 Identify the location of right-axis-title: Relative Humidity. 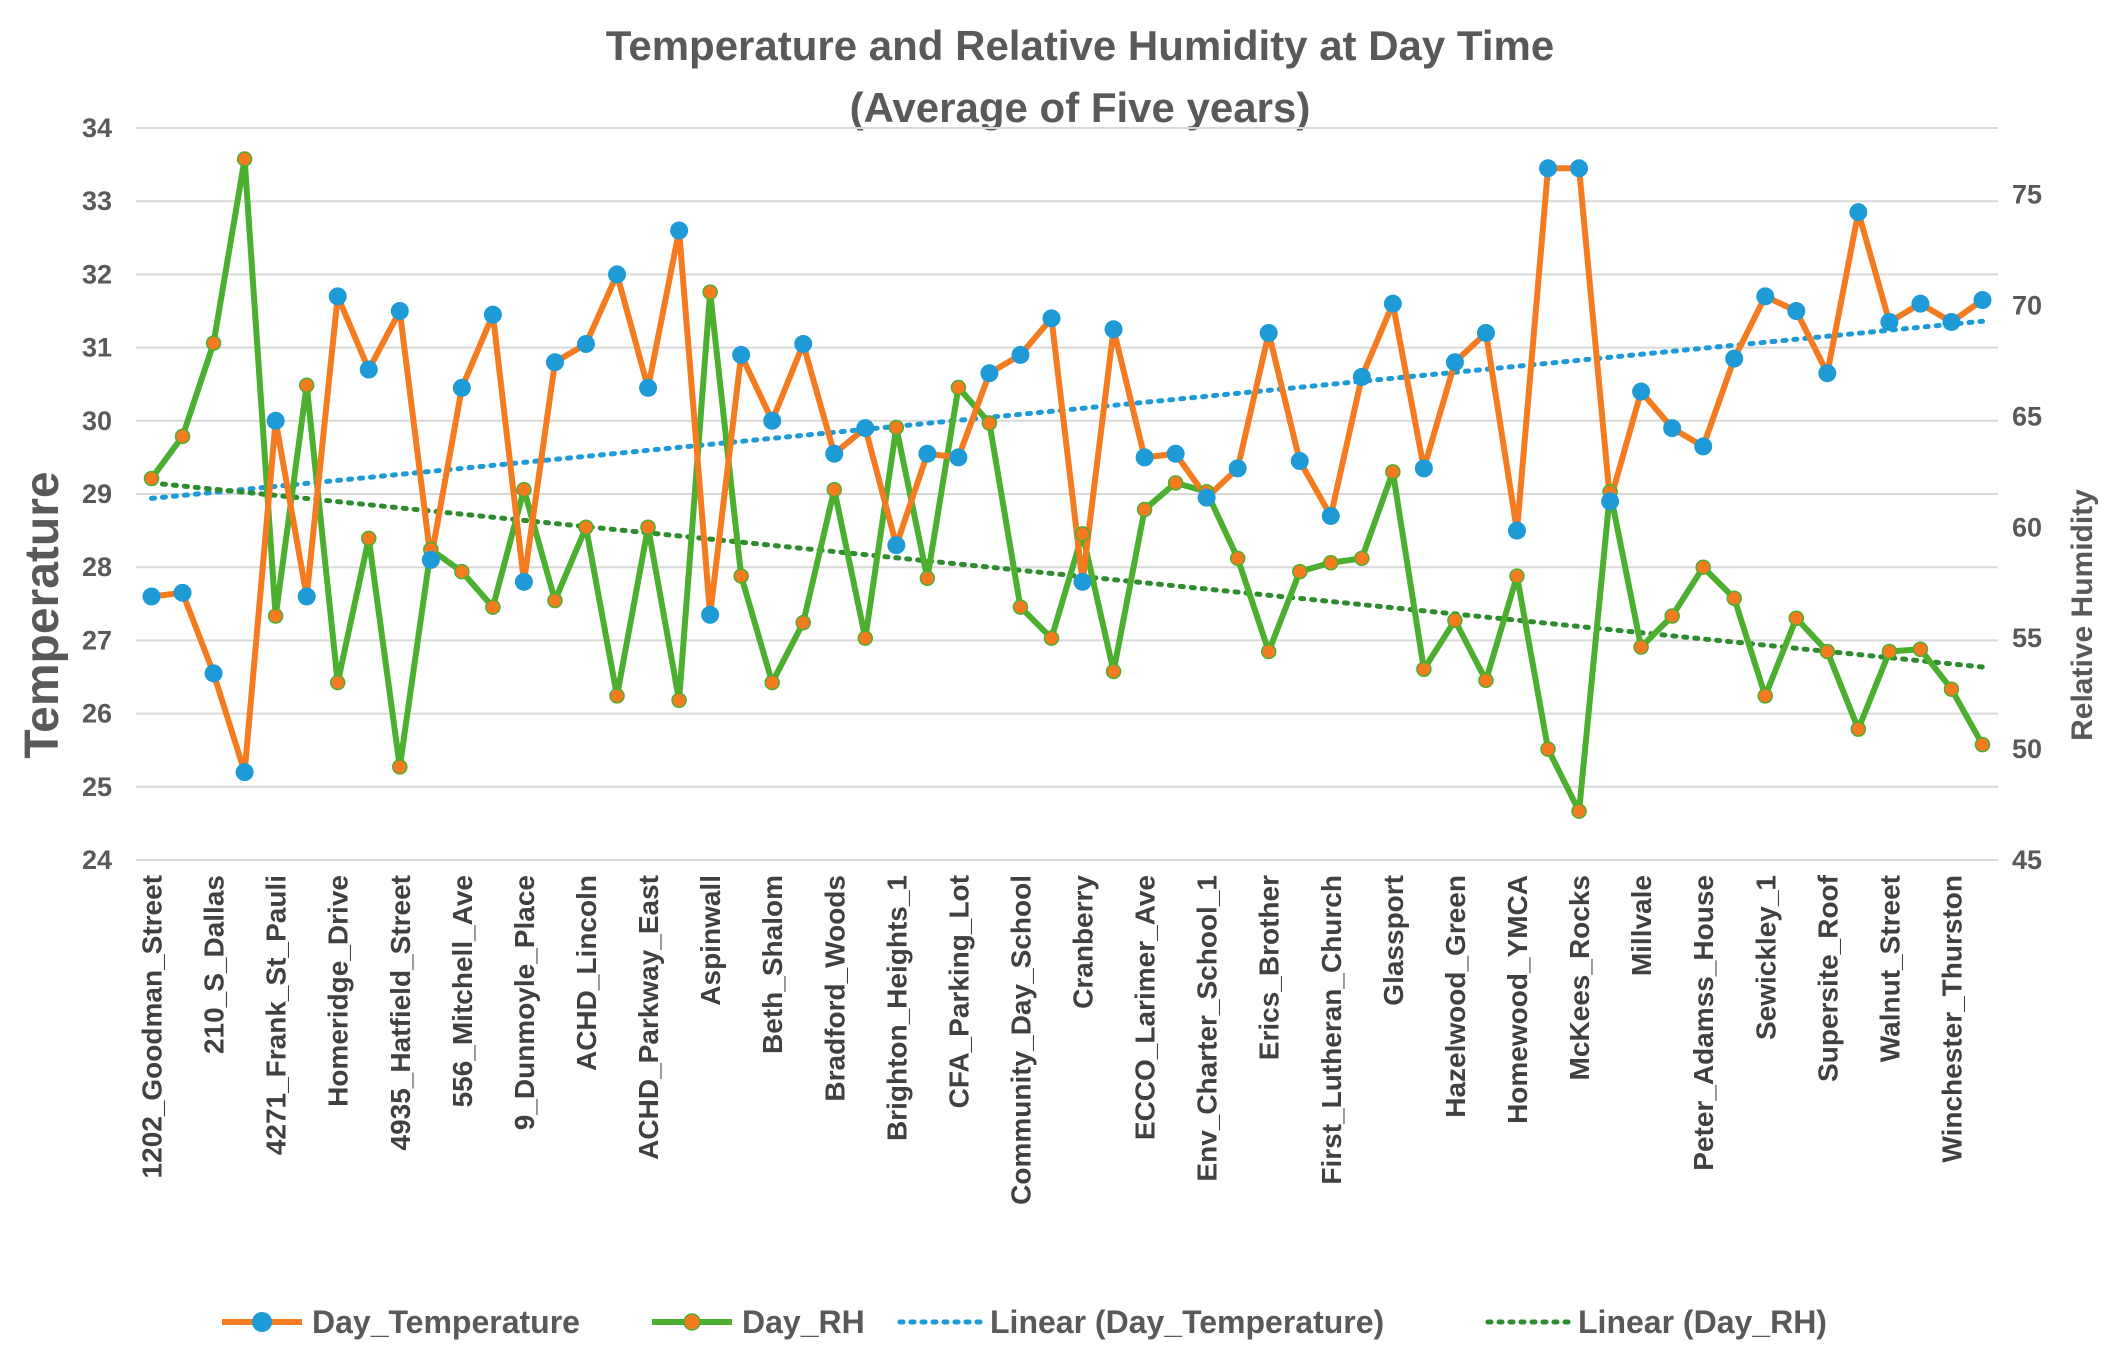
(2082, 615).